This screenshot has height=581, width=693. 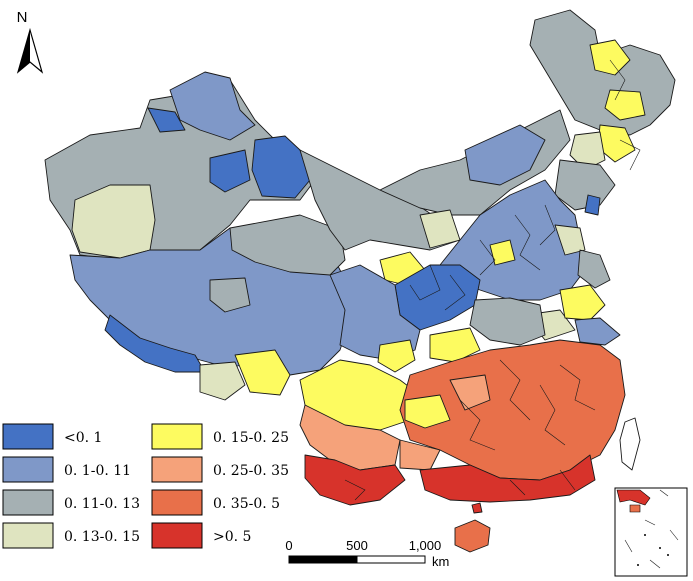 What do you see at coordinates (375, 312) in the screenshot?
I see `region-sichuan` at bounding box center [375, 312].